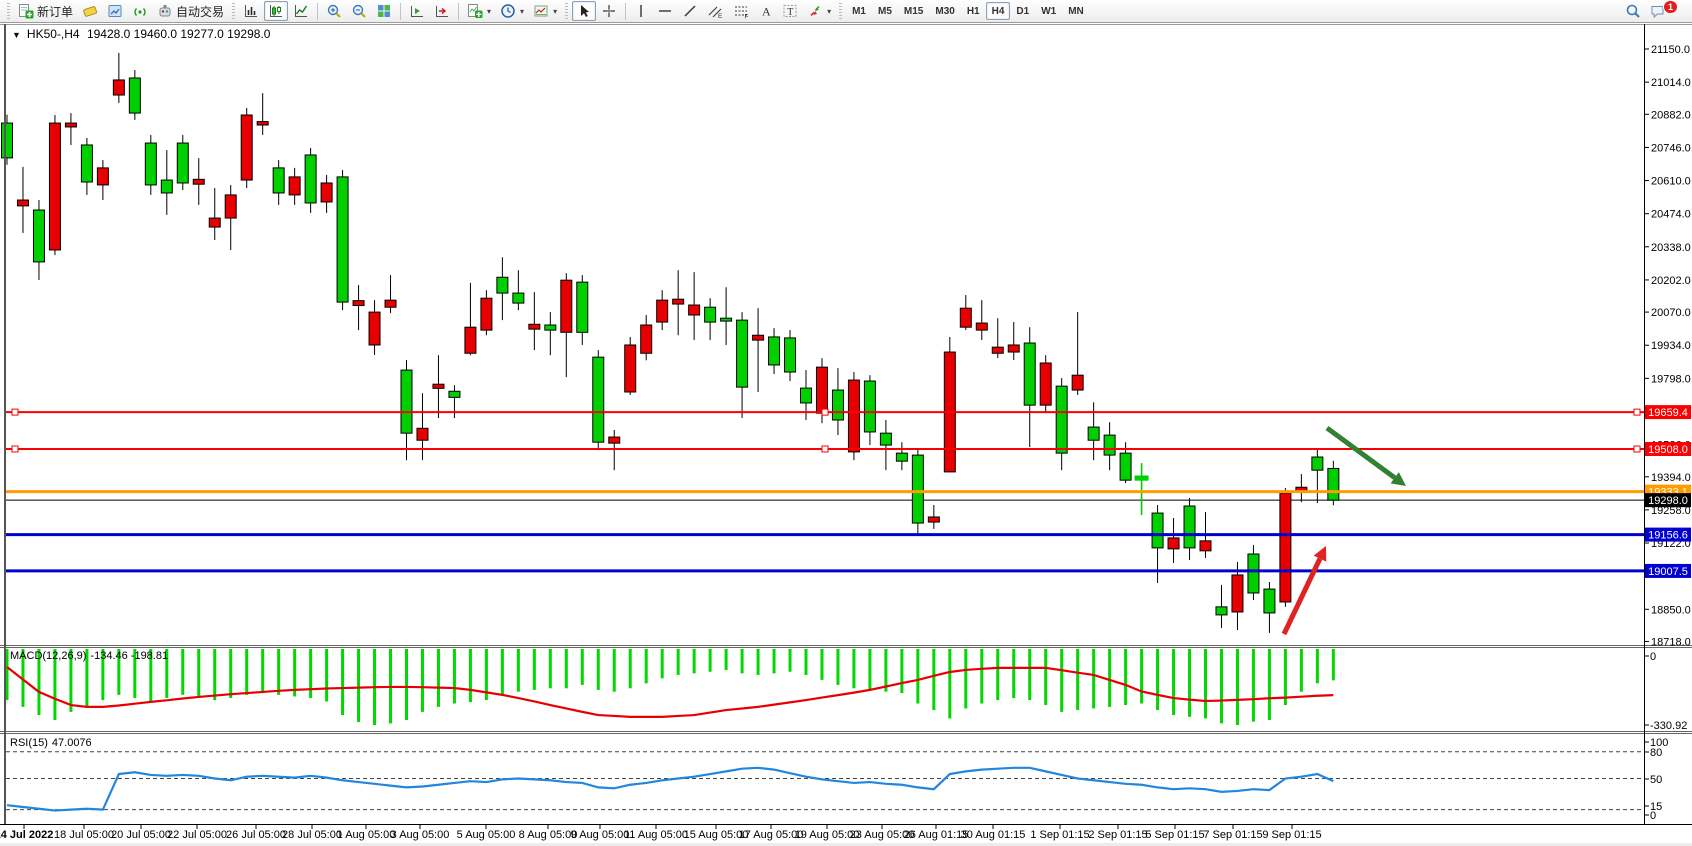 This screenshot has width=1692, height=846. I want to click on axis-label: 20746.0, so click(1671, 148).